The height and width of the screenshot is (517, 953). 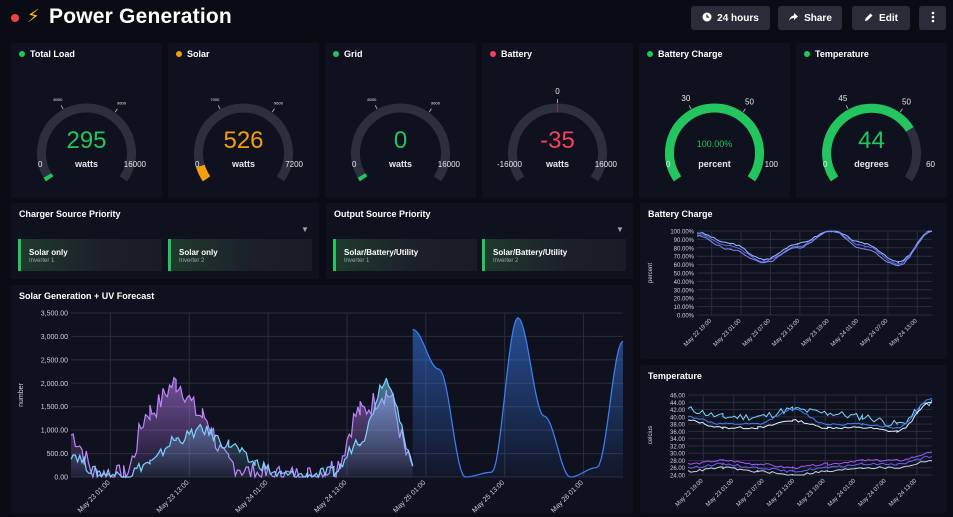 What do you see at coordinates (678, 404) in the screenshot?
I see `y-tick-label: 44.00` at bounding box center [678, 404].